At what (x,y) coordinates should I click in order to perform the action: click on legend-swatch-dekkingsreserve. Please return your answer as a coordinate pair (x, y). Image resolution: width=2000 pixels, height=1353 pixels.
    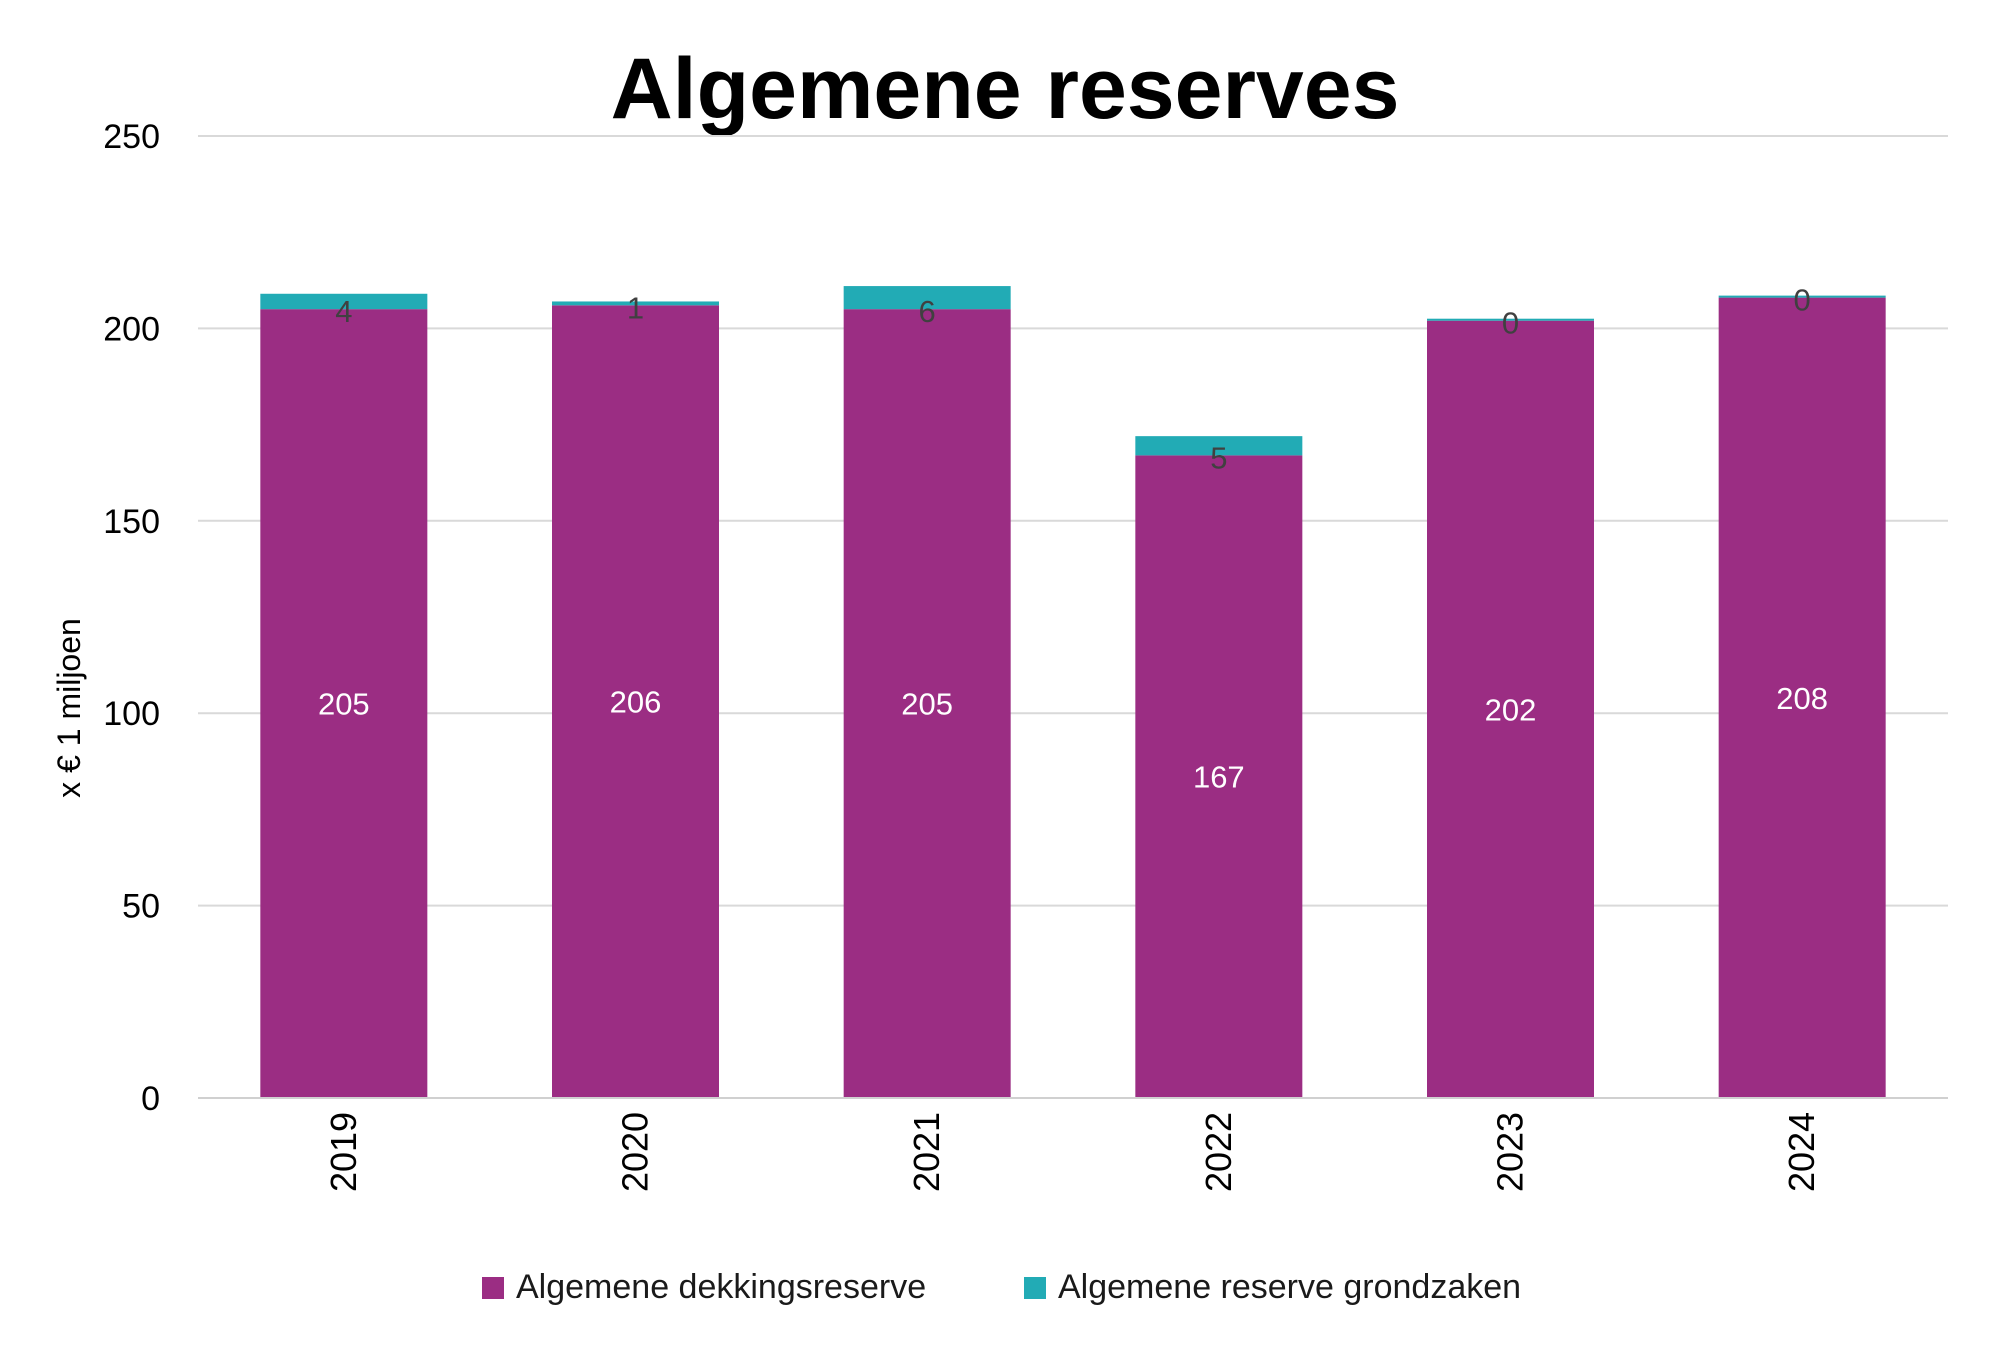
    Looking at the image, I should click on (493, 1288).